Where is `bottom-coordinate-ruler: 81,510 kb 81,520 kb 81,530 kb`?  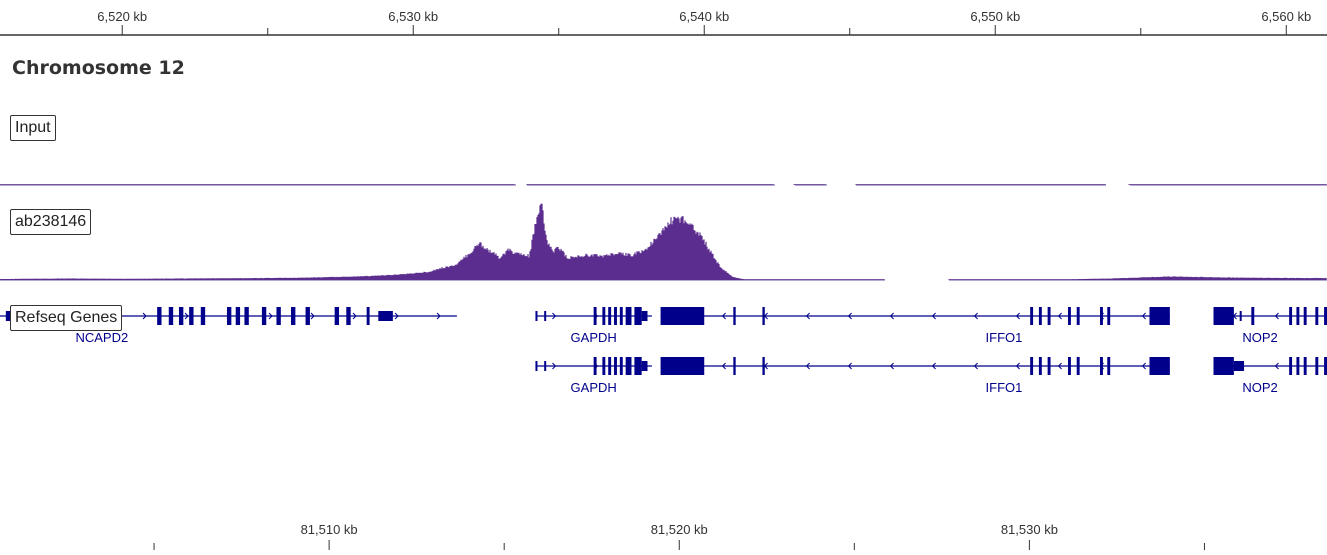 bottom-coordinate-ruler: 81,510 kb 81,520 kb 81,530 kb is located at coordinates (679, 536).